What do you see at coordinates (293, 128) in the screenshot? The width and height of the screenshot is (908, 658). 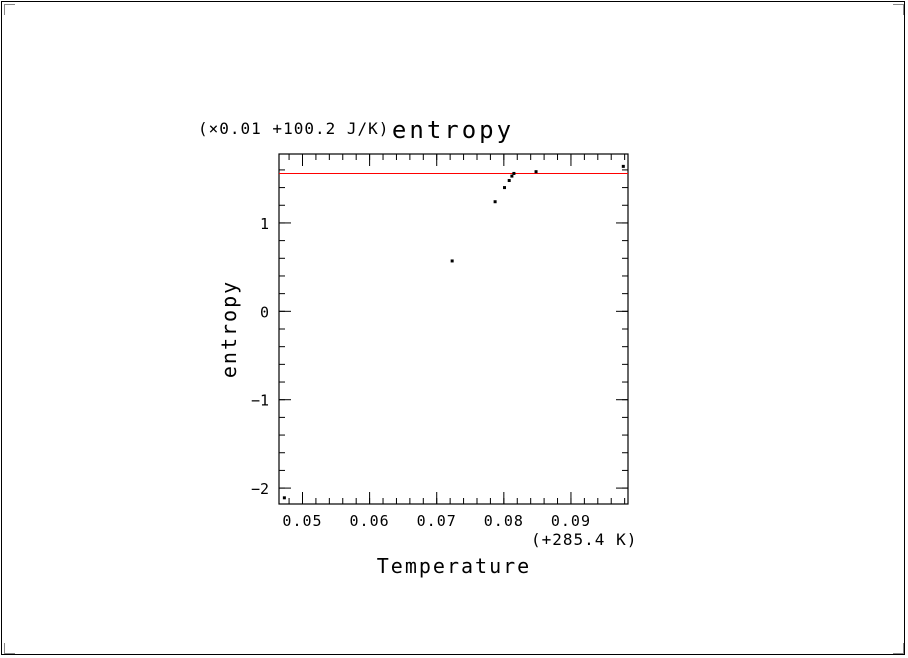 I see `y-offset-label: (×0.01 +100.2 J/K)` at bounding box center [293, 128].